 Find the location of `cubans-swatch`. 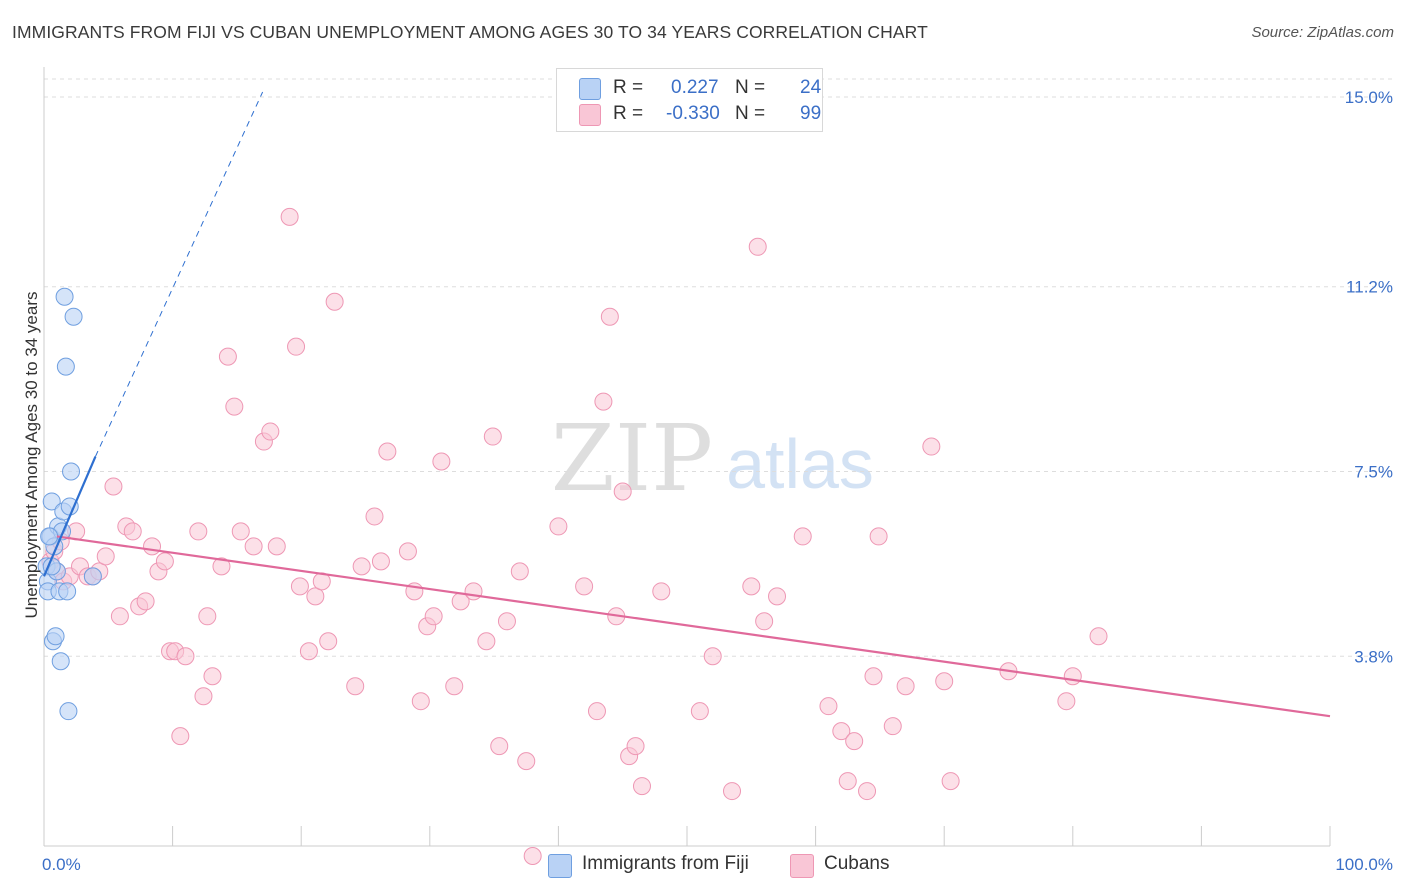

cubans-swatch is located at coordinates (590, 115).